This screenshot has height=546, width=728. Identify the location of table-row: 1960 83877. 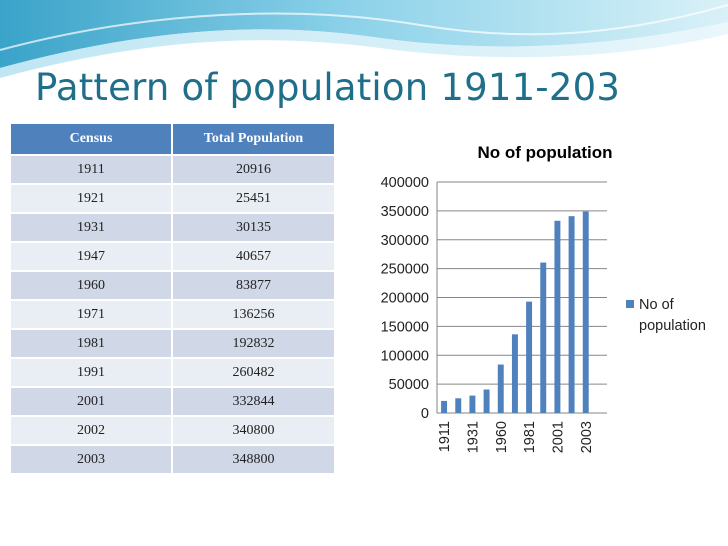
(172, 285).